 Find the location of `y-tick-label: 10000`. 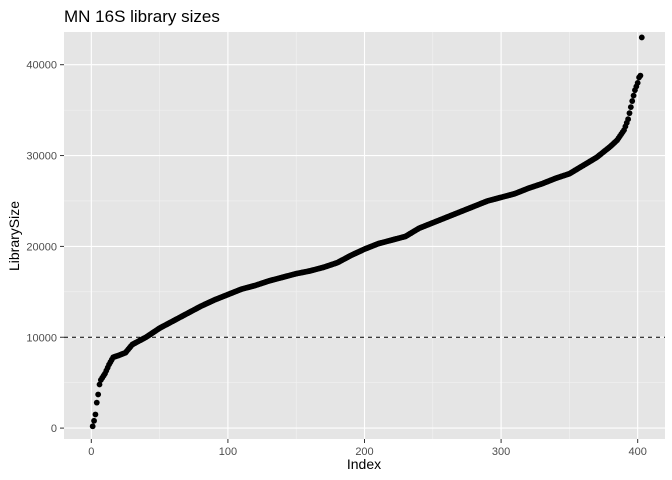

y-tick-label: 10000 is located at coordinates (41, 338).